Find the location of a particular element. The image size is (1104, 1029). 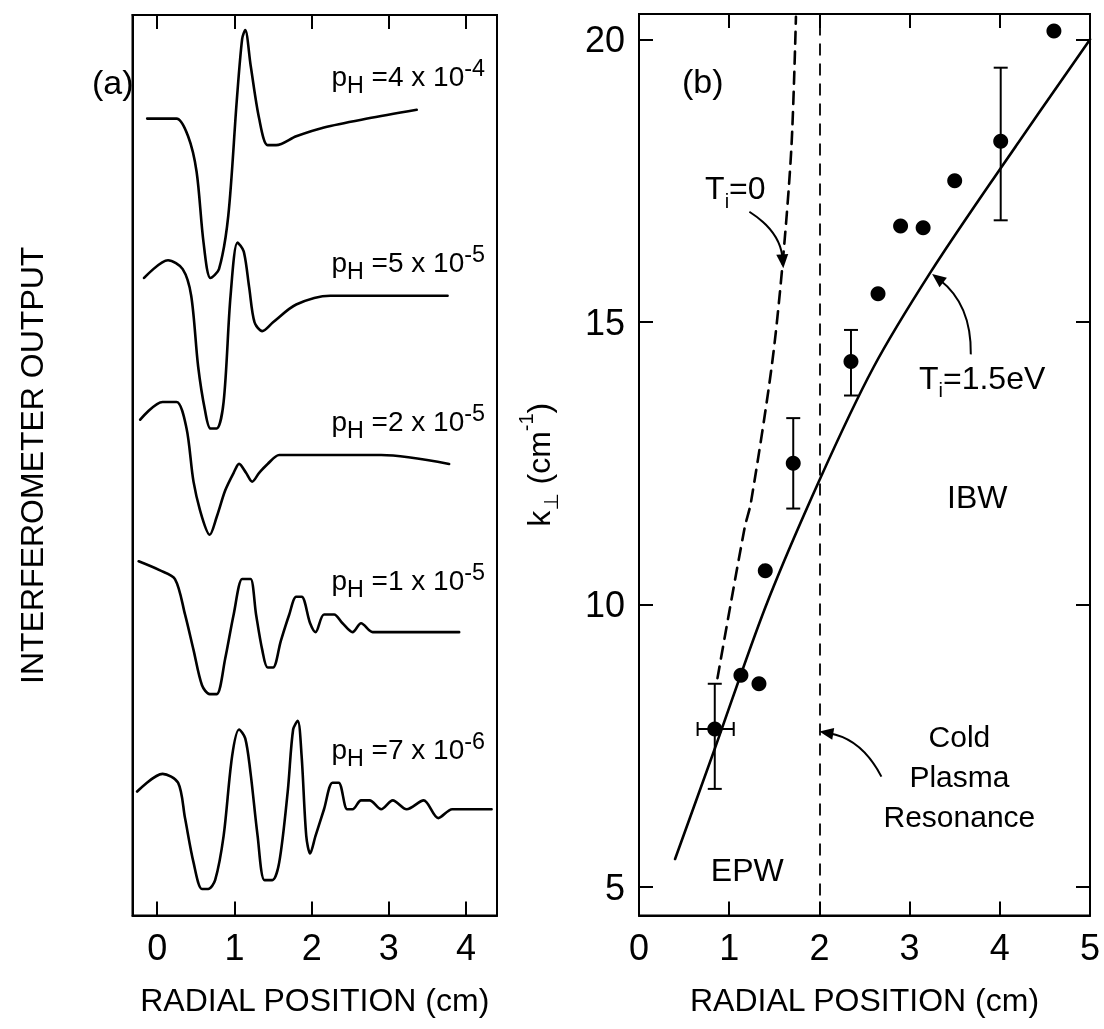

series-label: p$_{H}$ =7 x 10$^{-6}$ is located at coordinates (408, 749).